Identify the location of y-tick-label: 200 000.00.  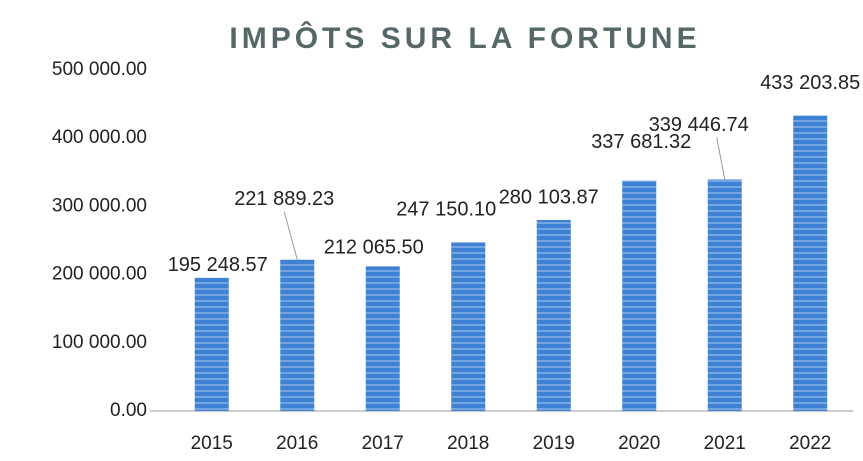
(99, 274).